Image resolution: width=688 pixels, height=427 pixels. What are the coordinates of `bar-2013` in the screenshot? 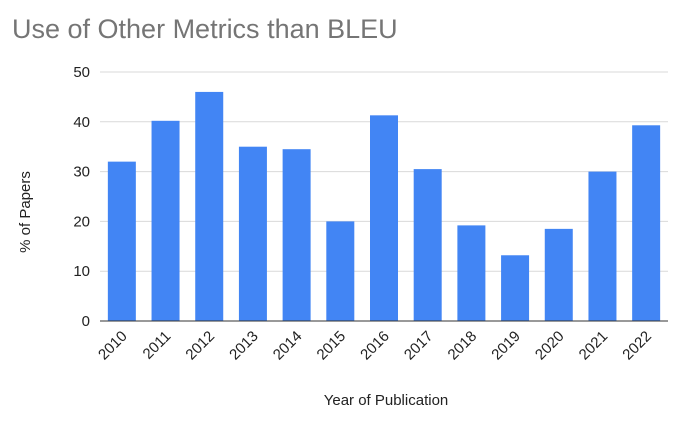 It's located at (252, 233).